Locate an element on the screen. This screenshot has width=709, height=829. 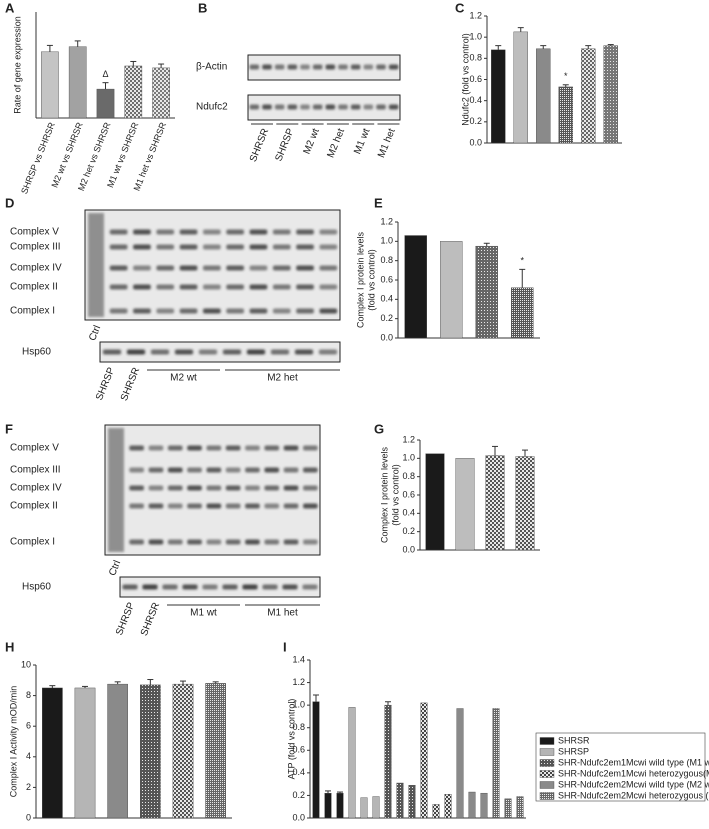
band-label: Complex II is located at coordinates (34, 287).